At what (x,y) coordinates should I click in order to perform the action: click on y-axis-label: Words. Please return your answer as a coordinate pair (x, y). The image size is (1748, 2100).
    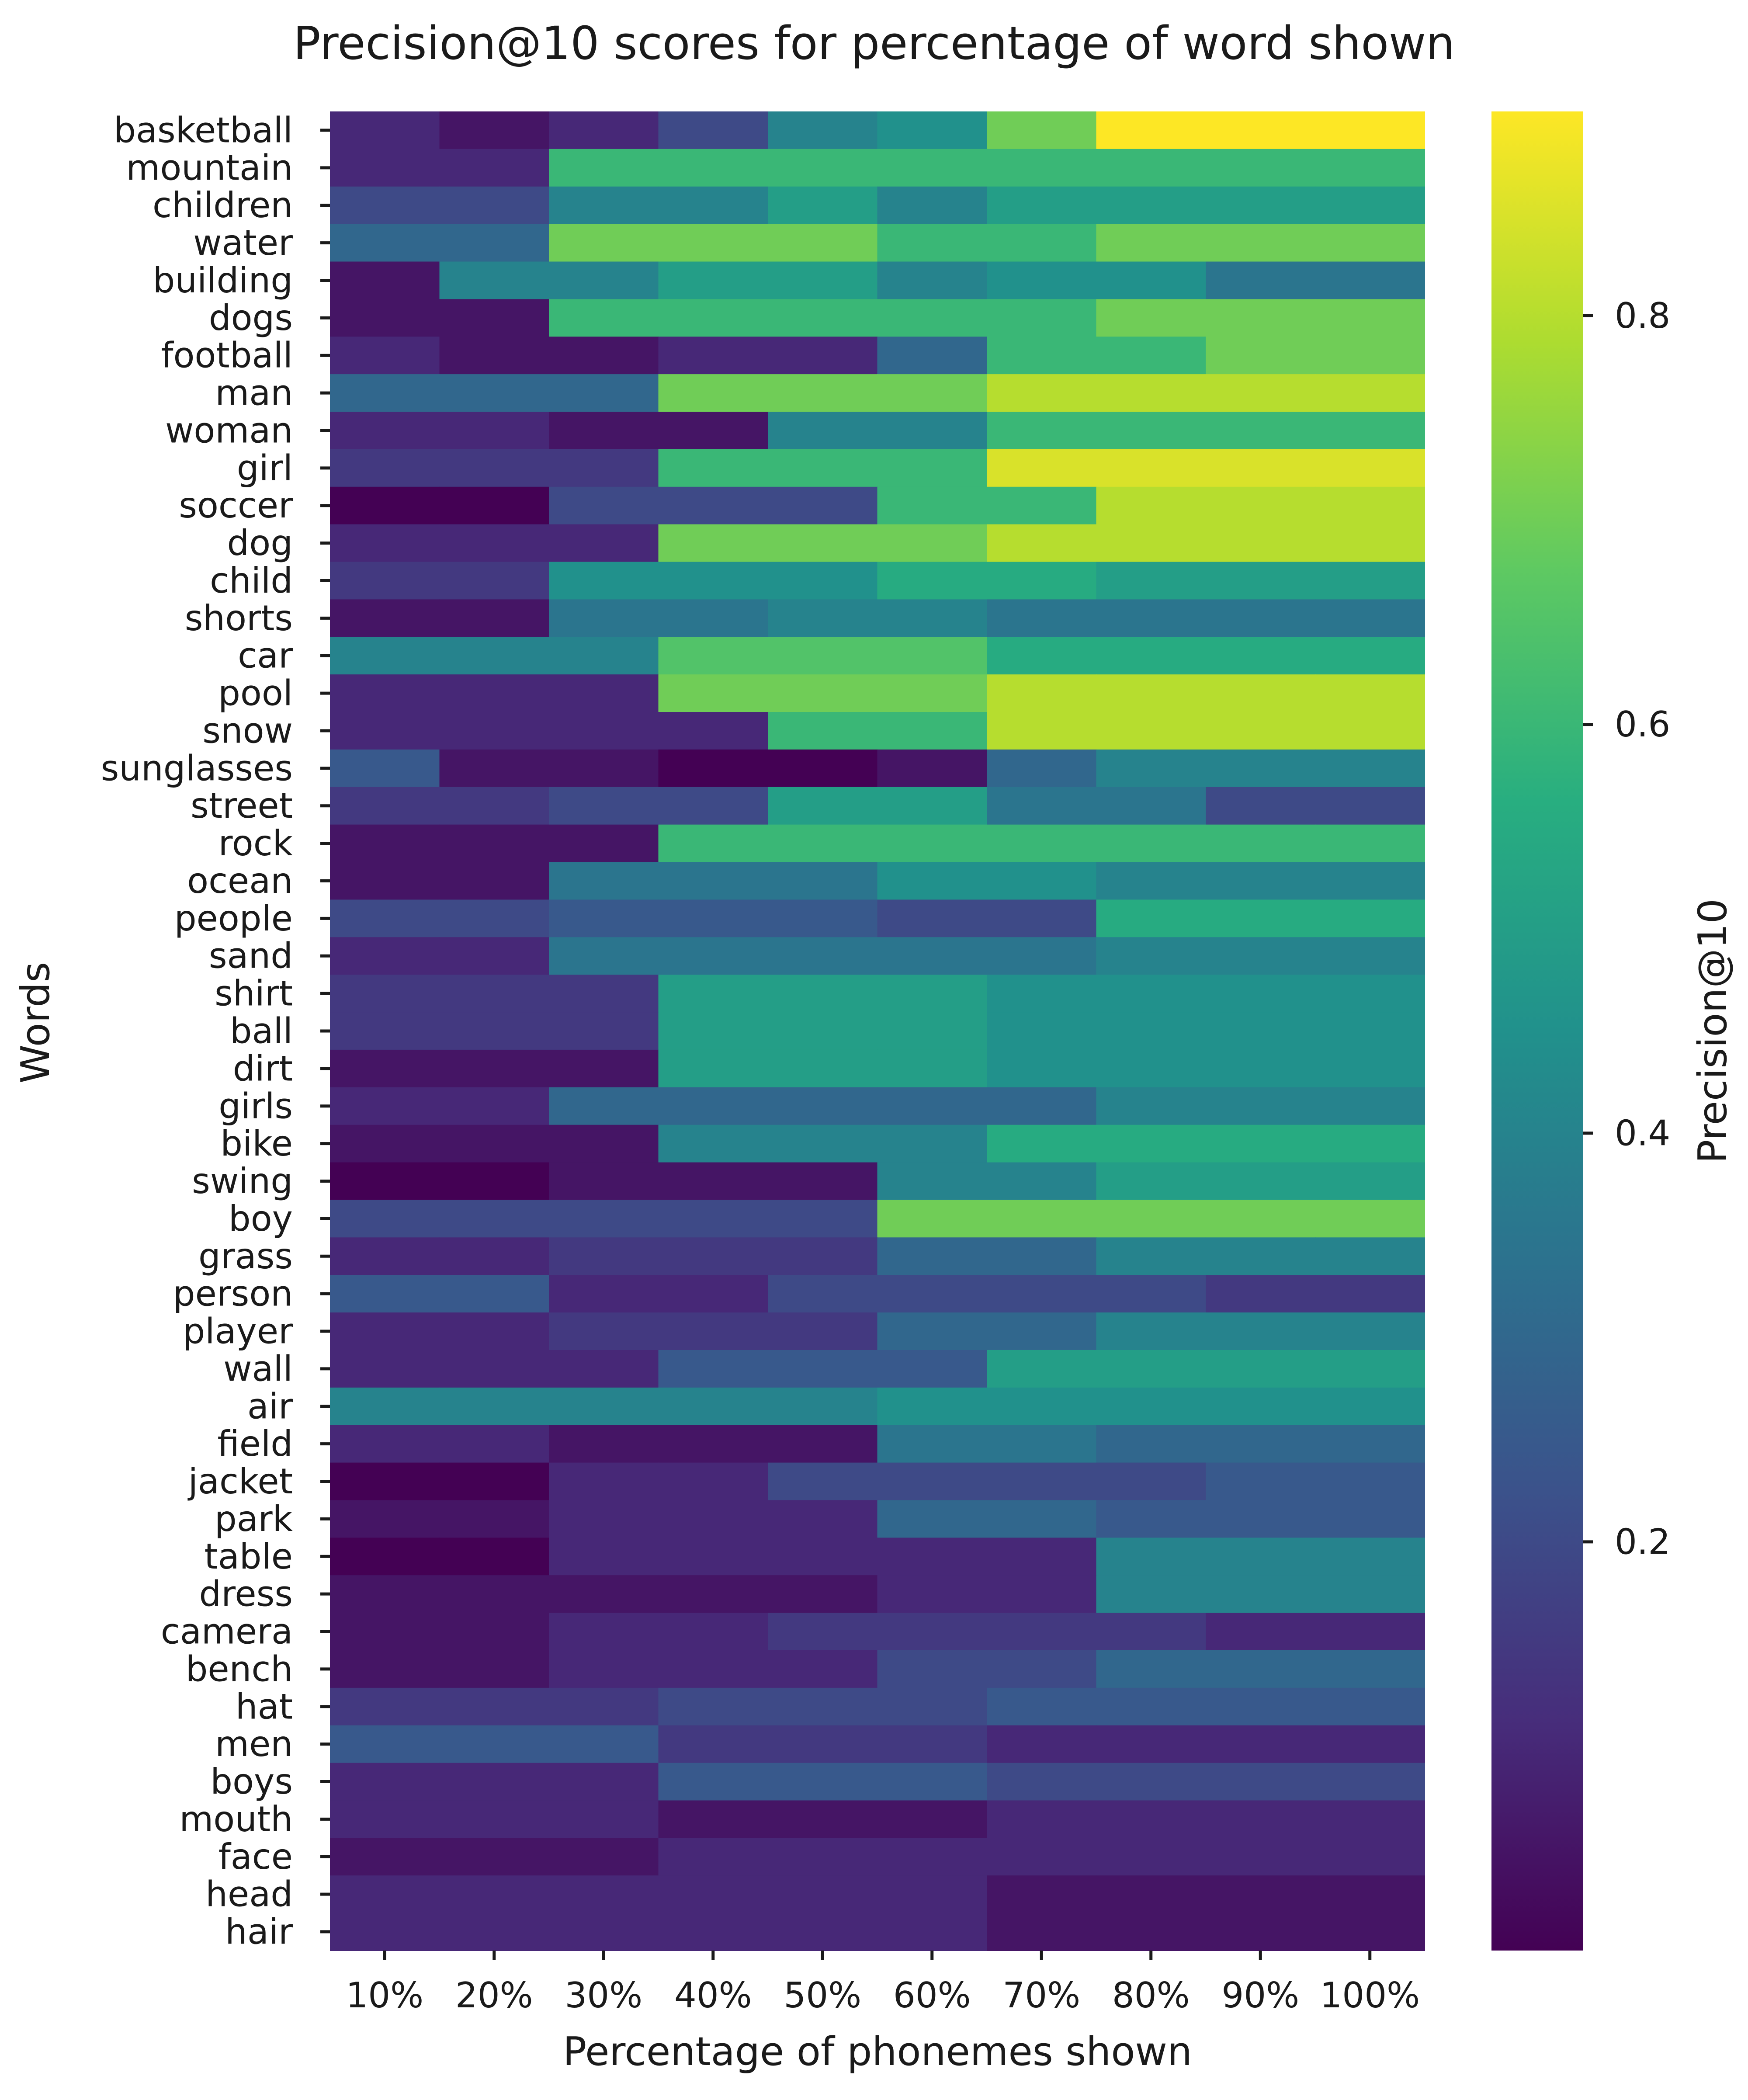
    Looking at the image, I should click on (36, 1022).